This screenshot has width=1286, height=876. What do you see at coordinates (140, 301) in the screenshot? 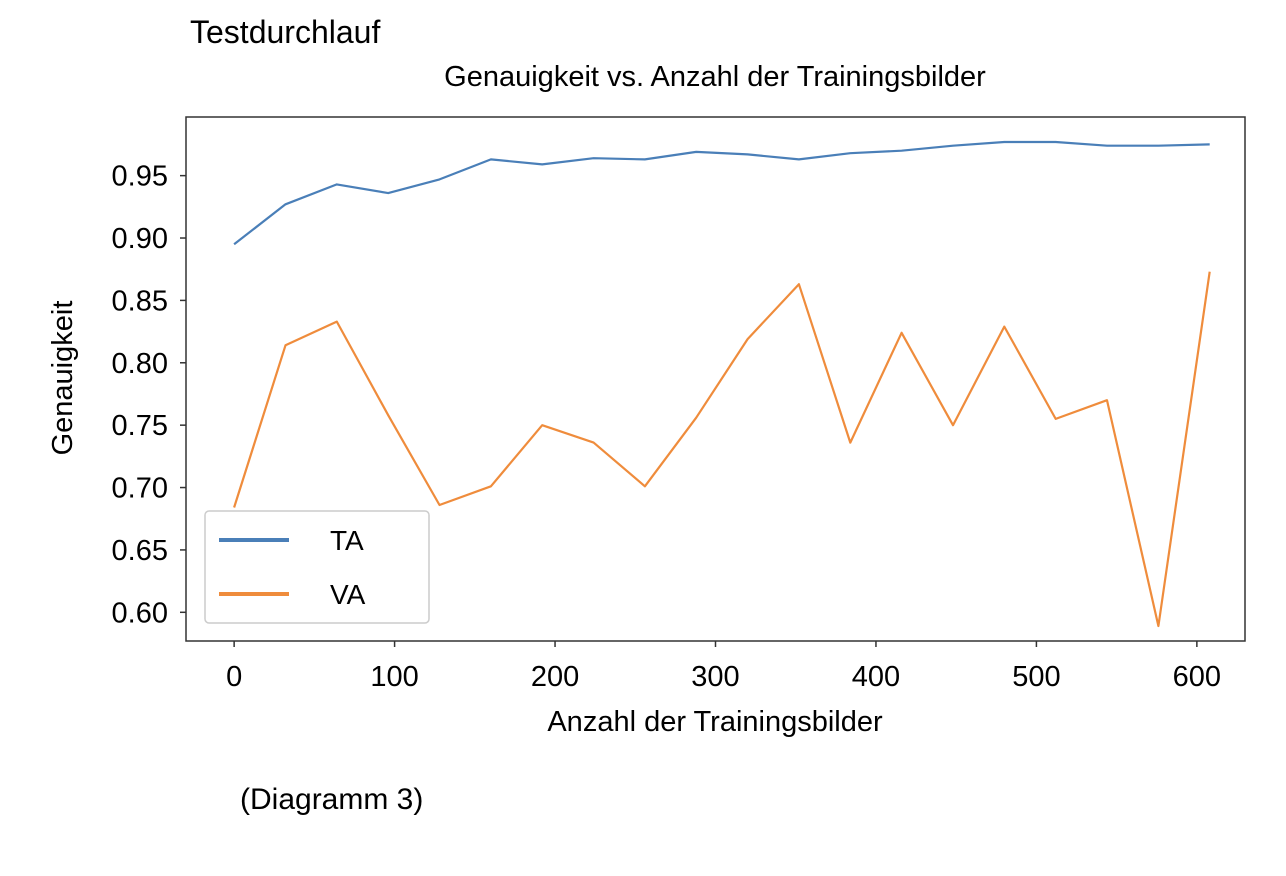
I see `y-tick-label: 0.85` at bounding box center [140, 301].